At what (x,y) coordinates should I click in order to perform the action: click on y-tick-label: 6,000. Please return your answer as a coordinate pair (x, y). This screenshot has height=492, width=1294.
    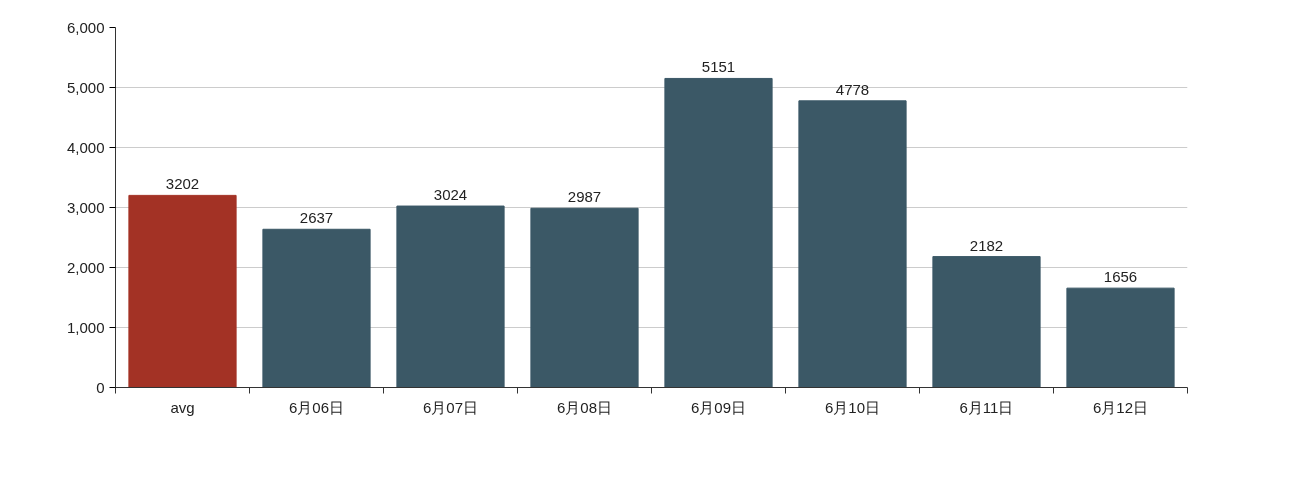
    Looking at the image, I should click on (85, 27).